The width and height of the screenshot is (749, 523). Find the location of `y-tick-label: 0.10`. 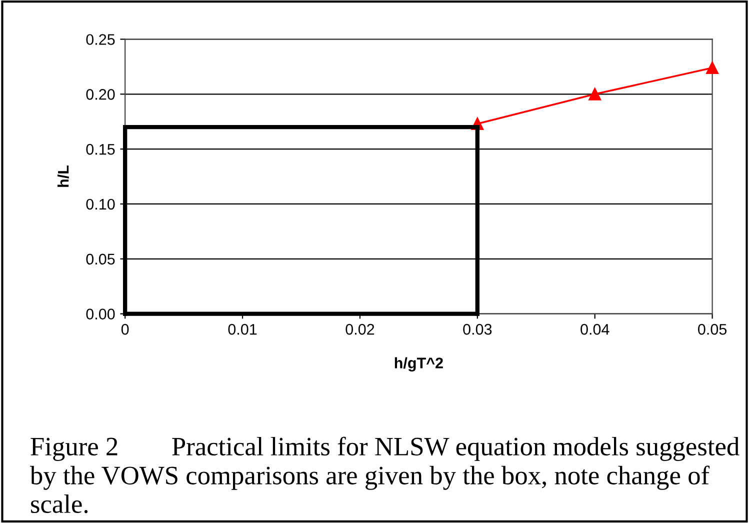

y-tick-label: 0.10 is located at coordinates (100, 204).